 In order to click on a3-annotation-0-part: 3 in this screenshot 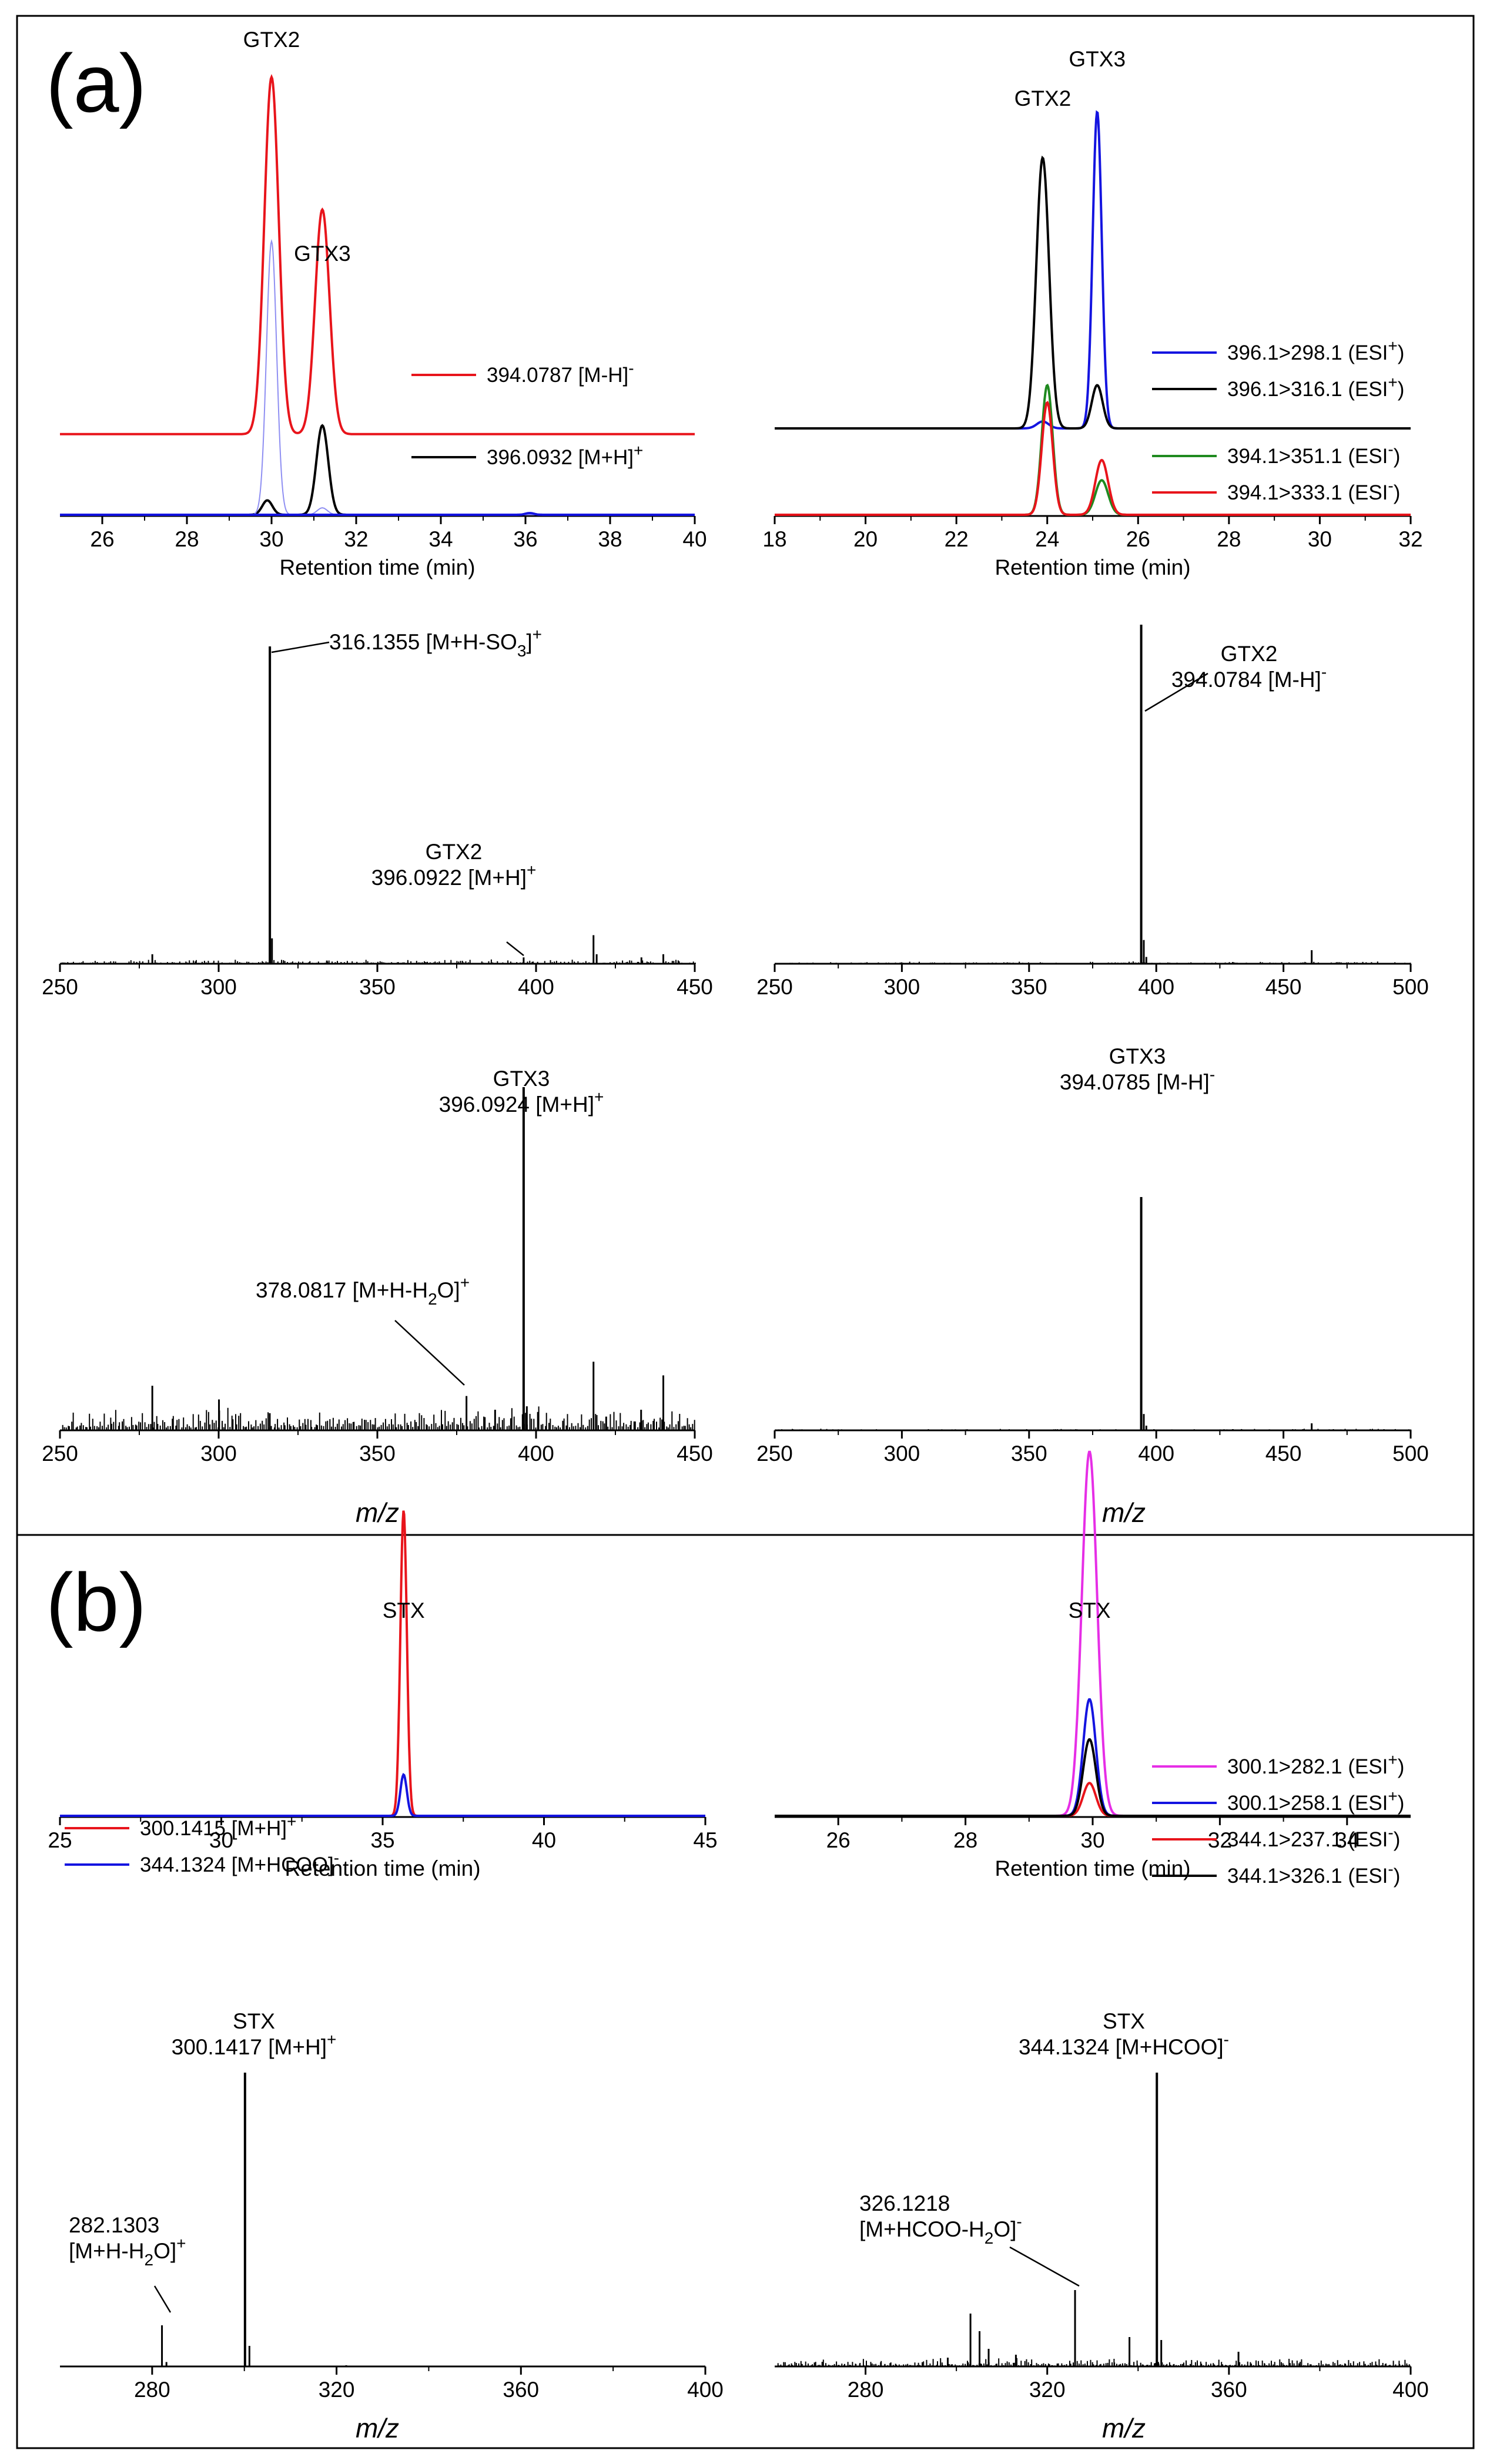, I will do `click(522, 651)`.